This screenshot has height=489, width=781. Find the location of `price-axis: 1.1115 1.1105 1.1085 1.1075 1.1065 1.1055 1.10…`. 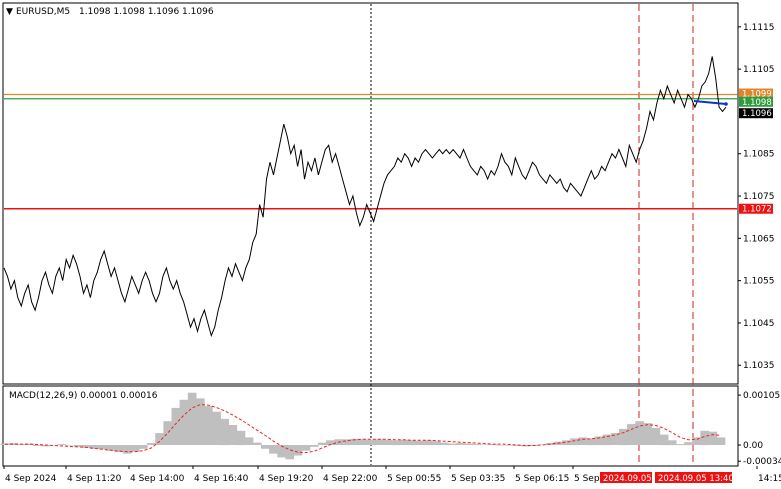

price-axis: 1.1115 1.1105 1.1085 1.1075 1.1065 1.1055 1.10… is located at coordinates (756, 197).